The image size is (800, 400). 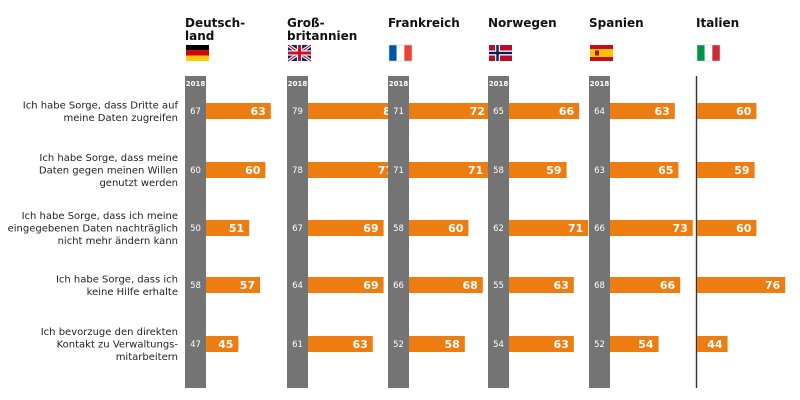 I want to click on bar-value-label: 59, so click(x=553, y=170).